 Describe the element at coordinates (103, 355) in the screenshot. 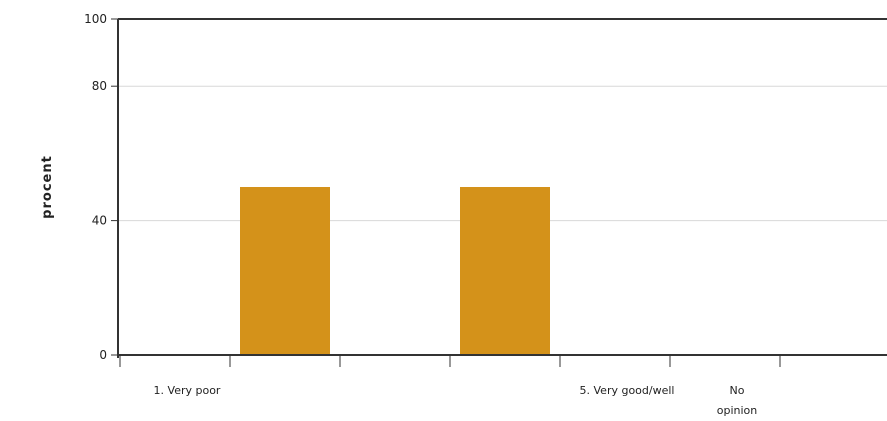

I see `y-tick-label-0: 0` at that location.